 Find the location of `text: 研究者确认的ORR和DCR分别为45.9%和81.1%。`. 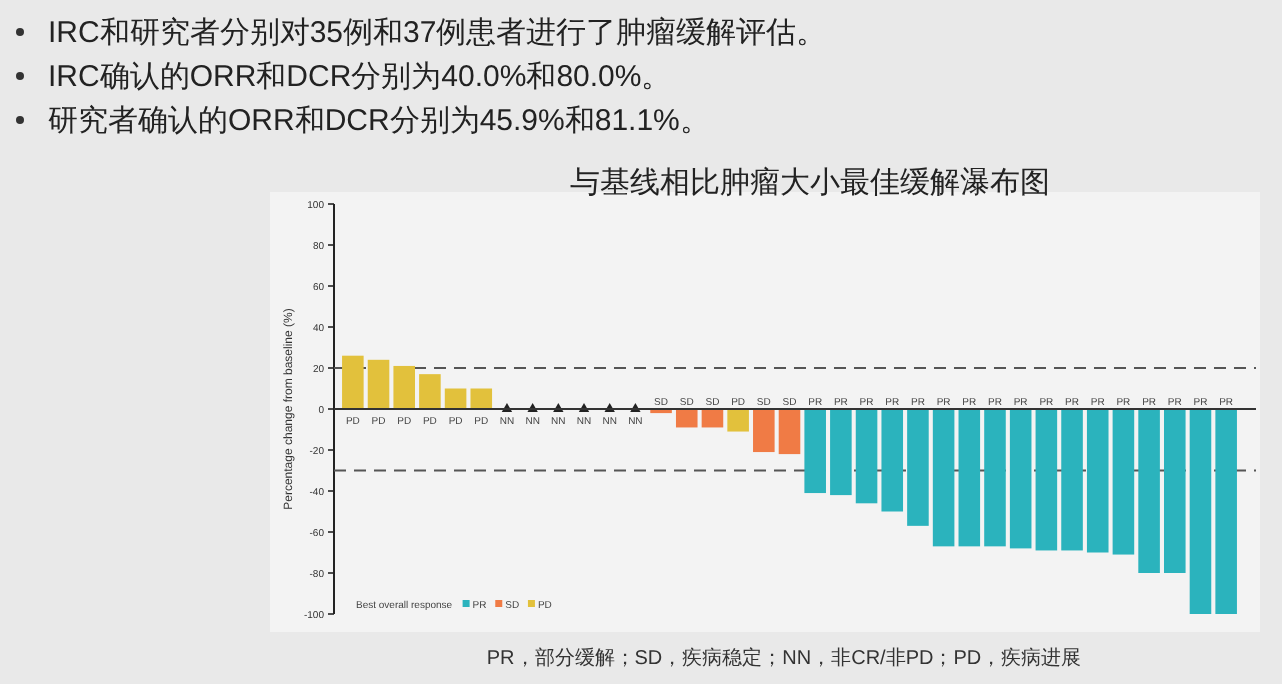

text: 研究者确认的ORR和DCR分别为45.9%和81.1%。 is located at coordinates (379, 121).